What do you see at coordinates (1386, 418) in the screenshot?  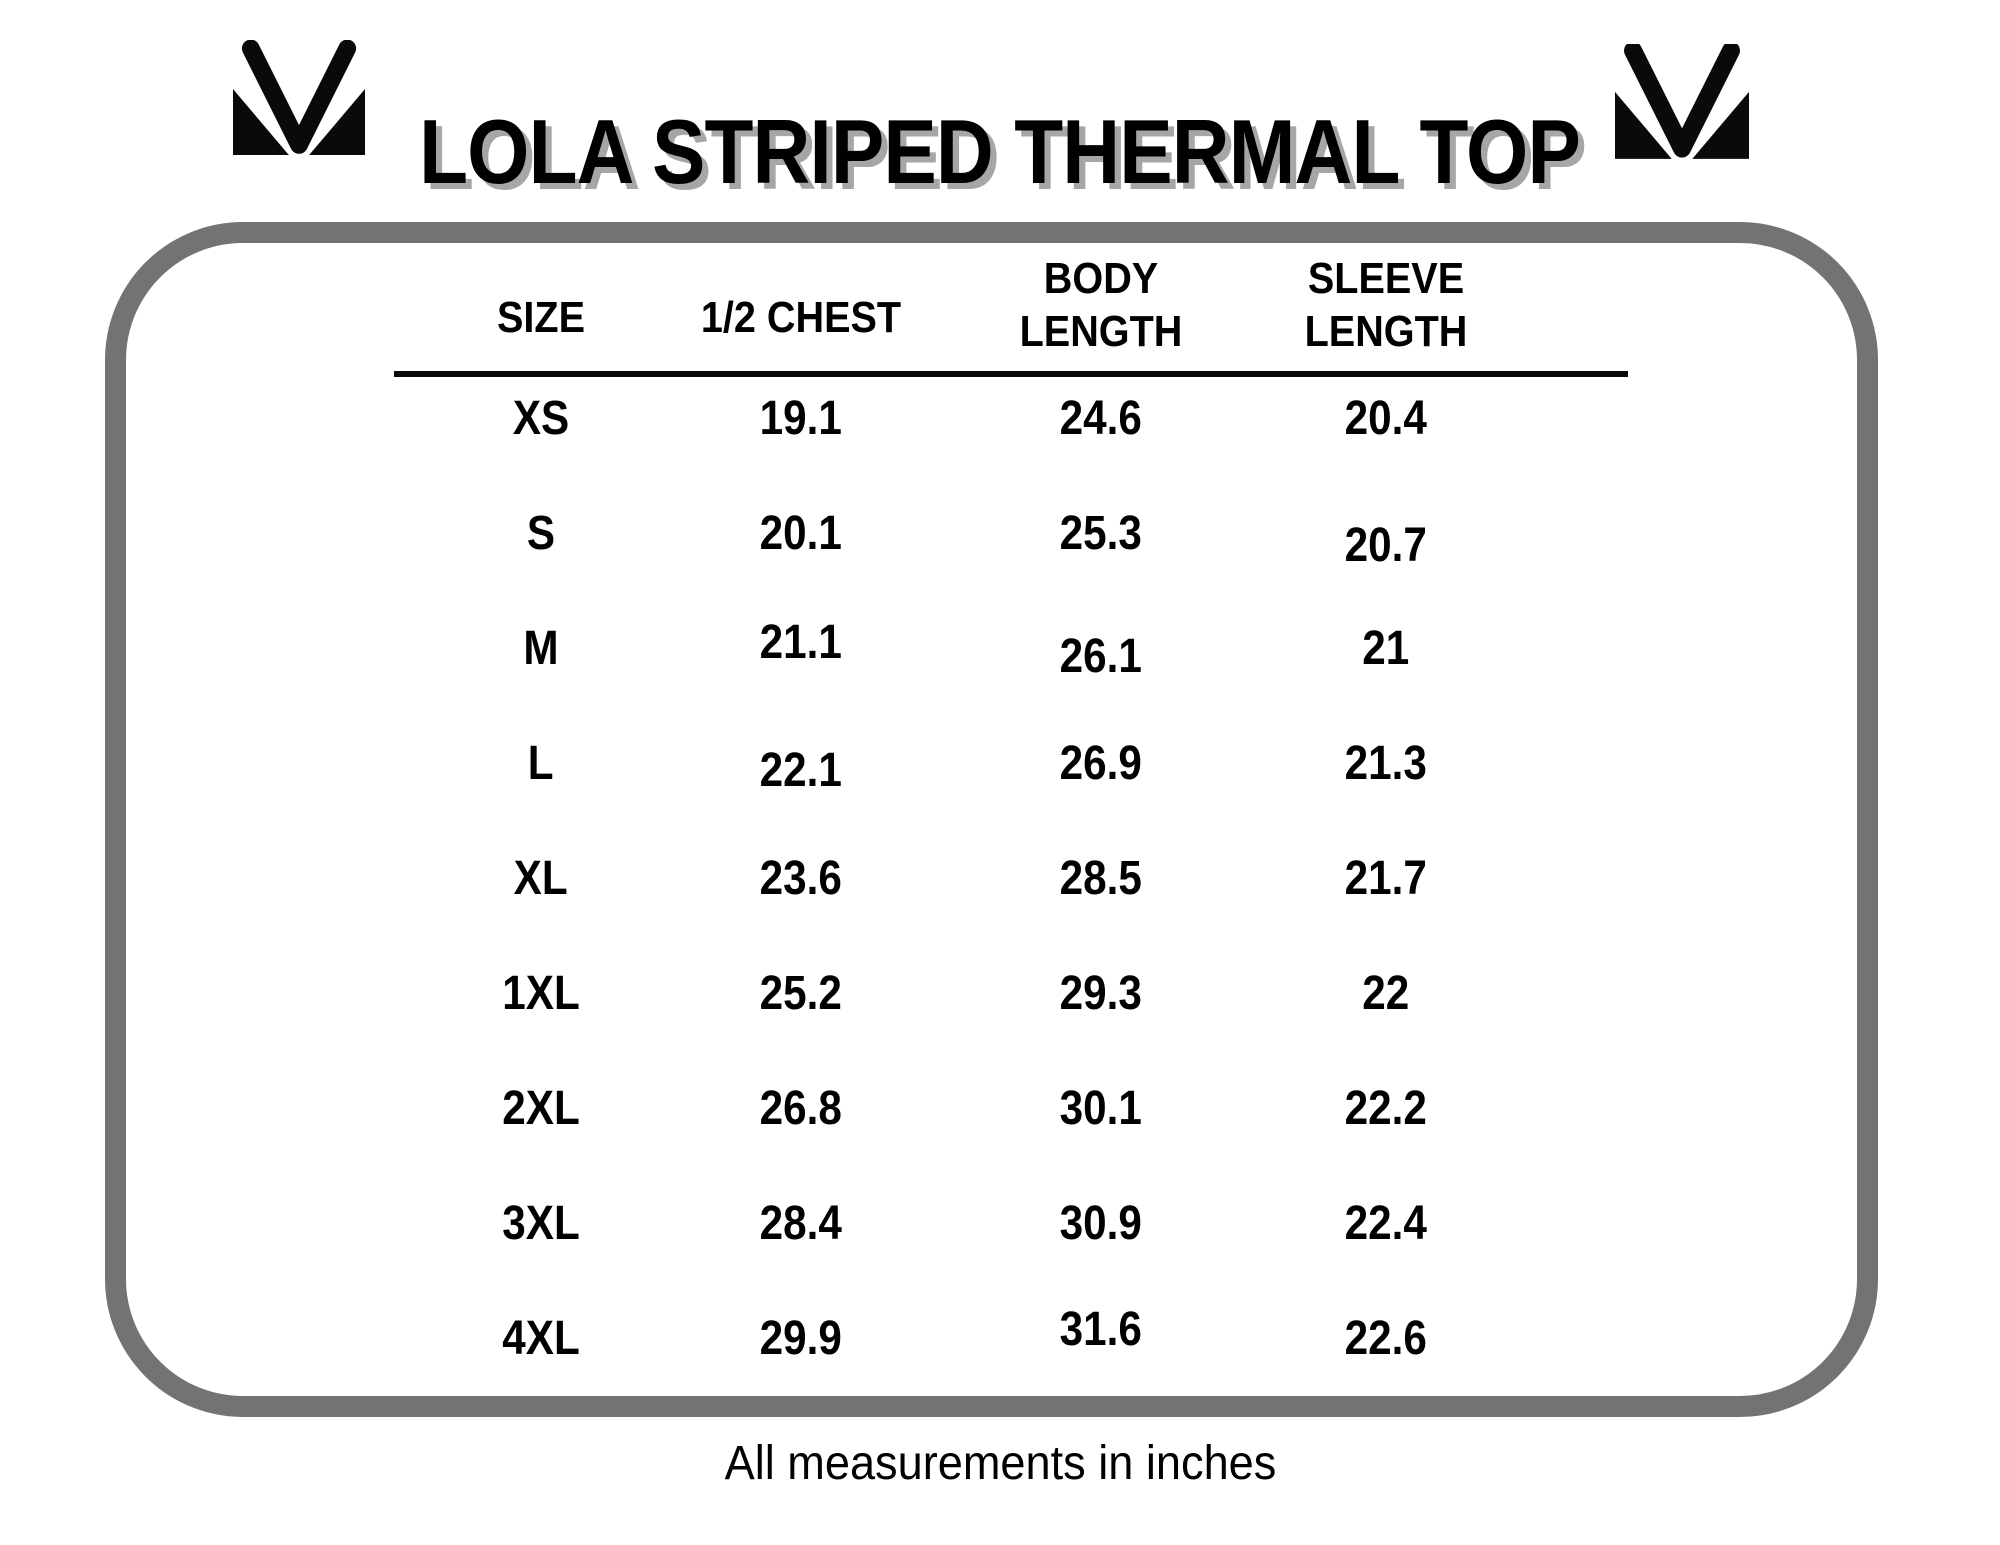 I see `sleeve-length-cell: 20.4` at bounding box center [1386, 418].